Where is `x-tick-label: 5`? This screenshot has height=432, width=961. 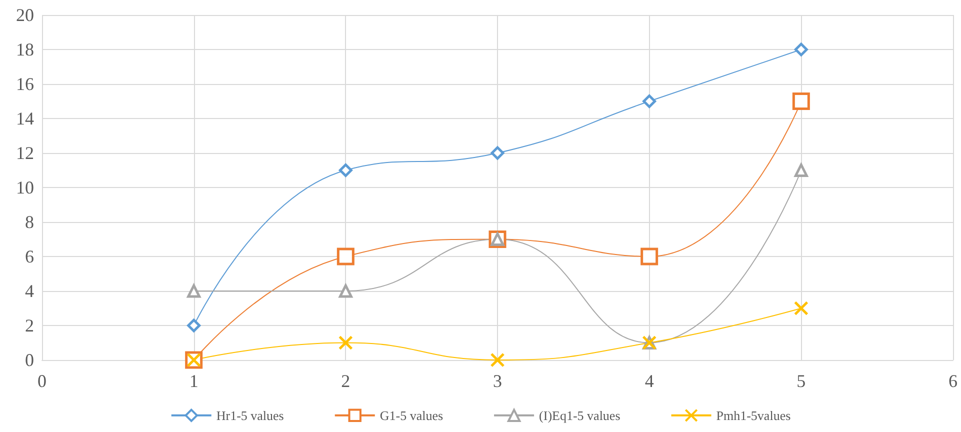
x-tick-label: 5 is located at coordinates (801, 381).